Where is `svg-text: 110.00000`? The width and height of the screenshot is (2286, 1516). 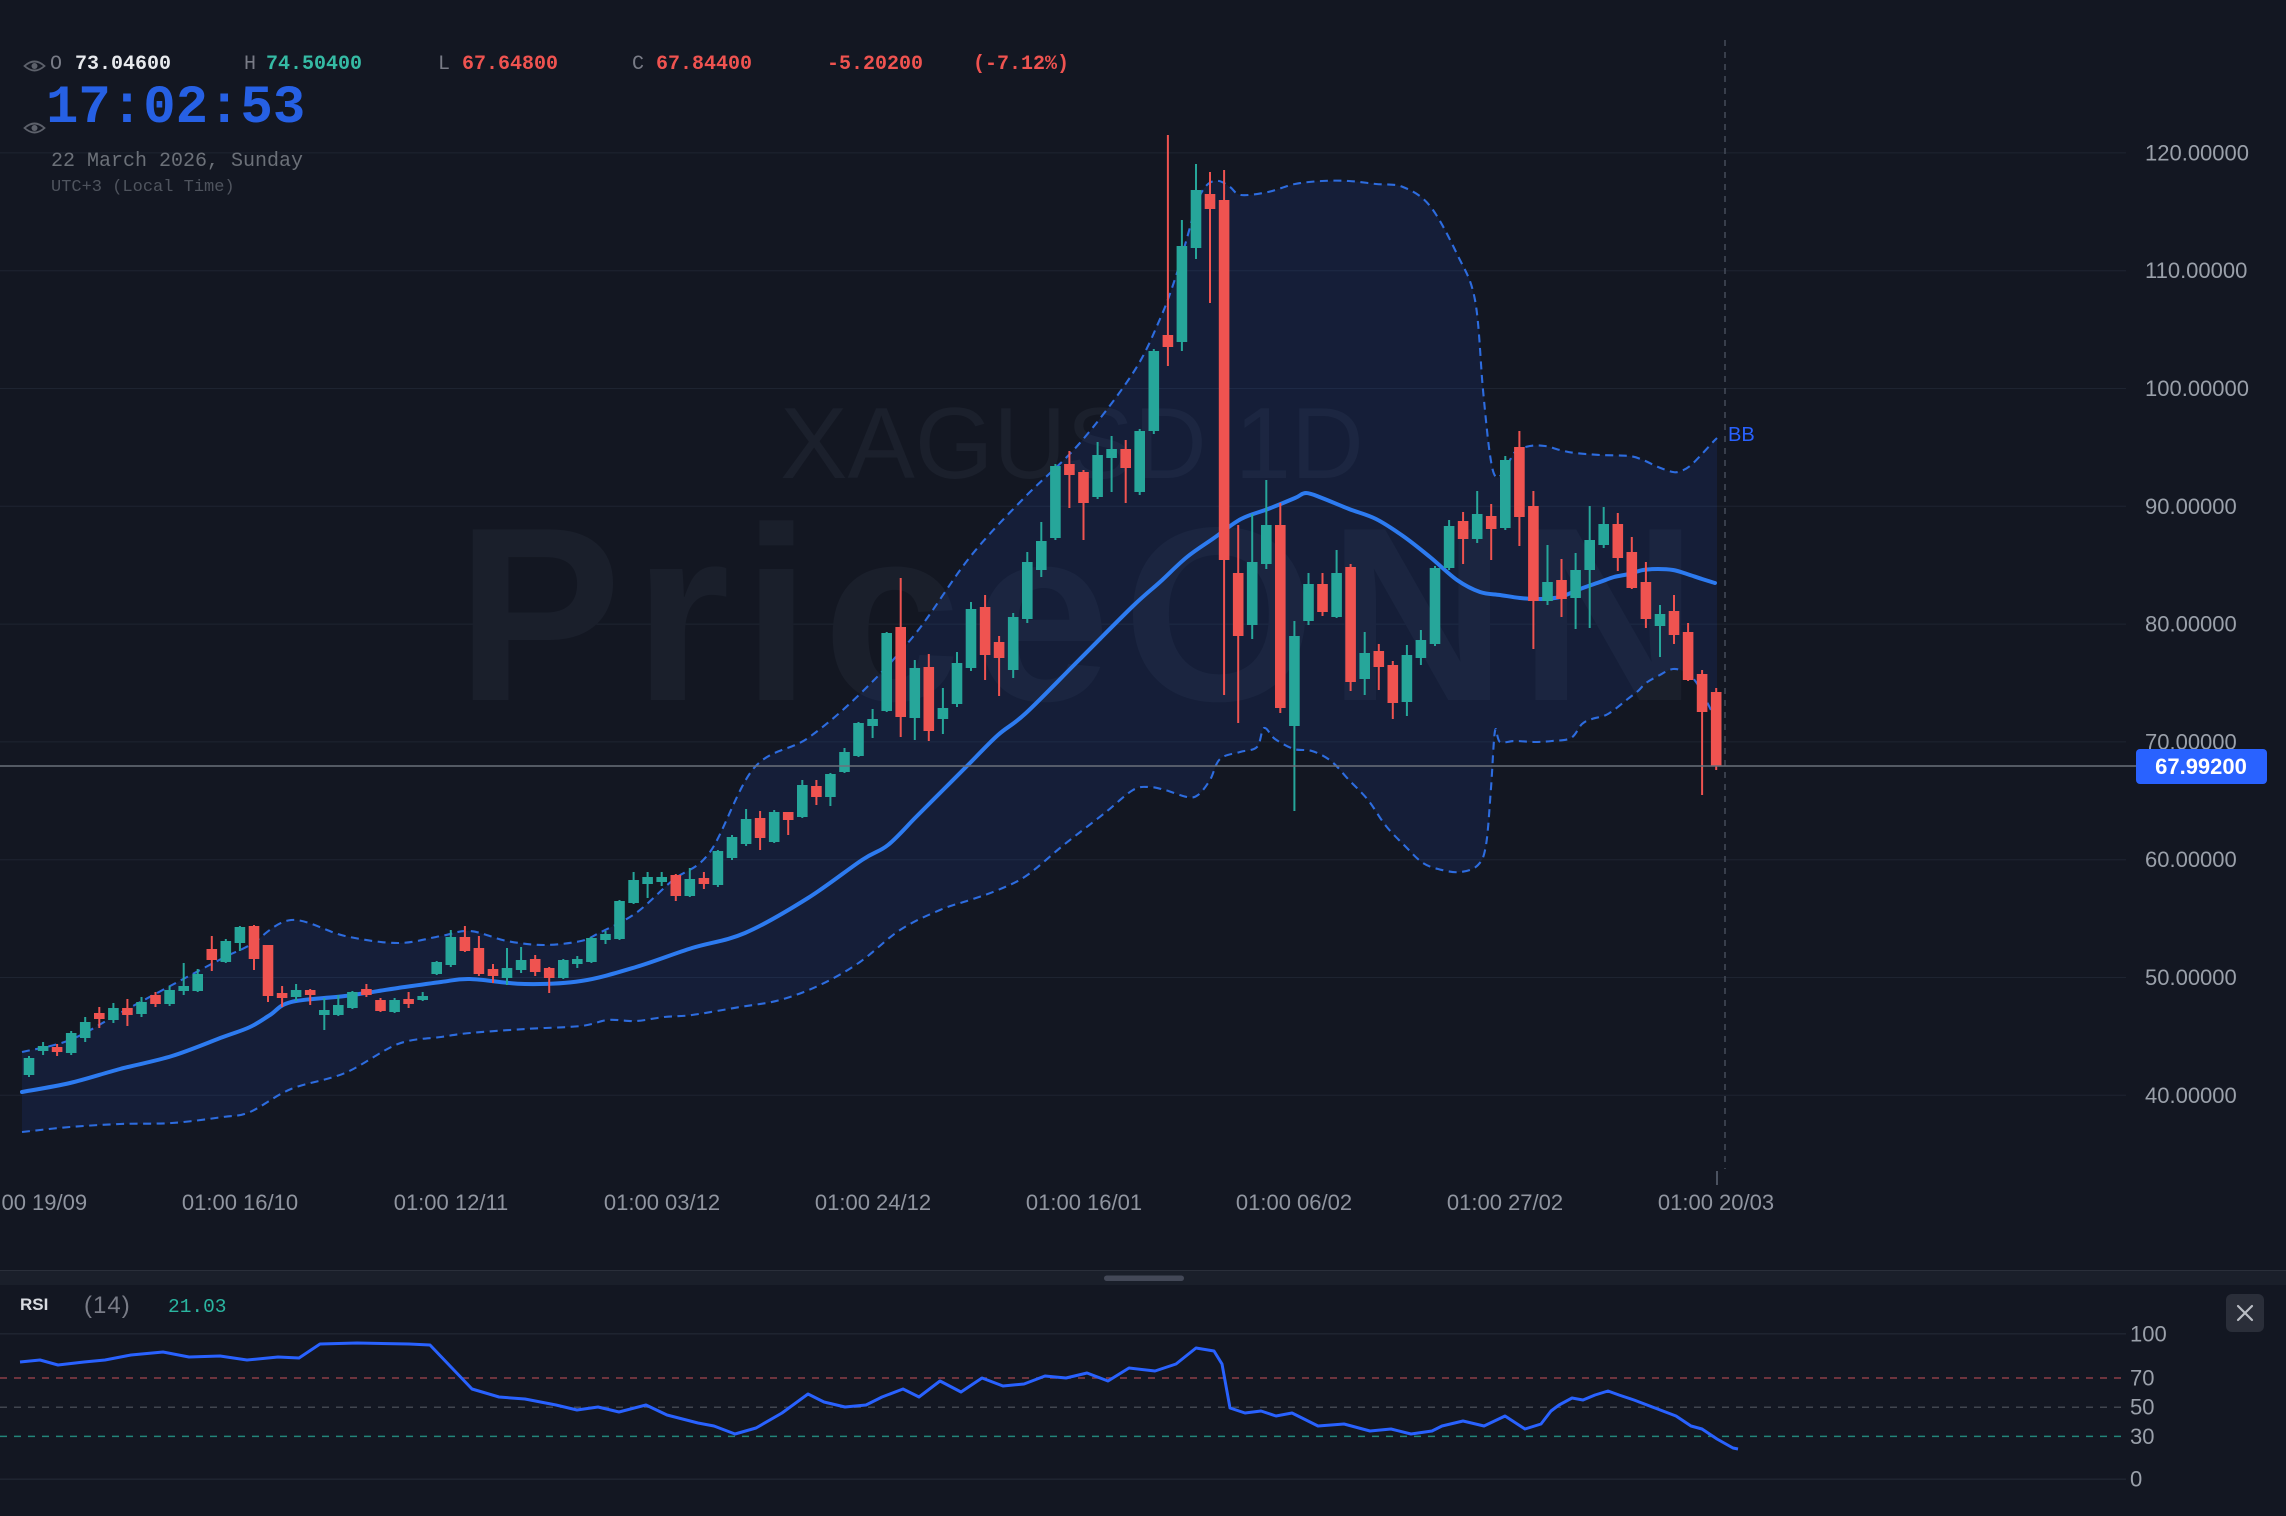
svg-text: 110.00000 is located at coordinates (2196, 270).